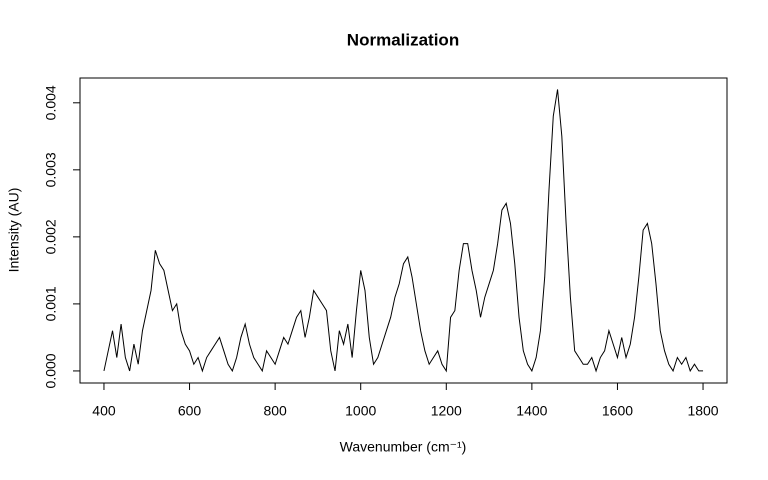 Image resolution: width=768 pixels, height=480 pixels. I want to click on x-tick-label: 1200, so click(446, 411).